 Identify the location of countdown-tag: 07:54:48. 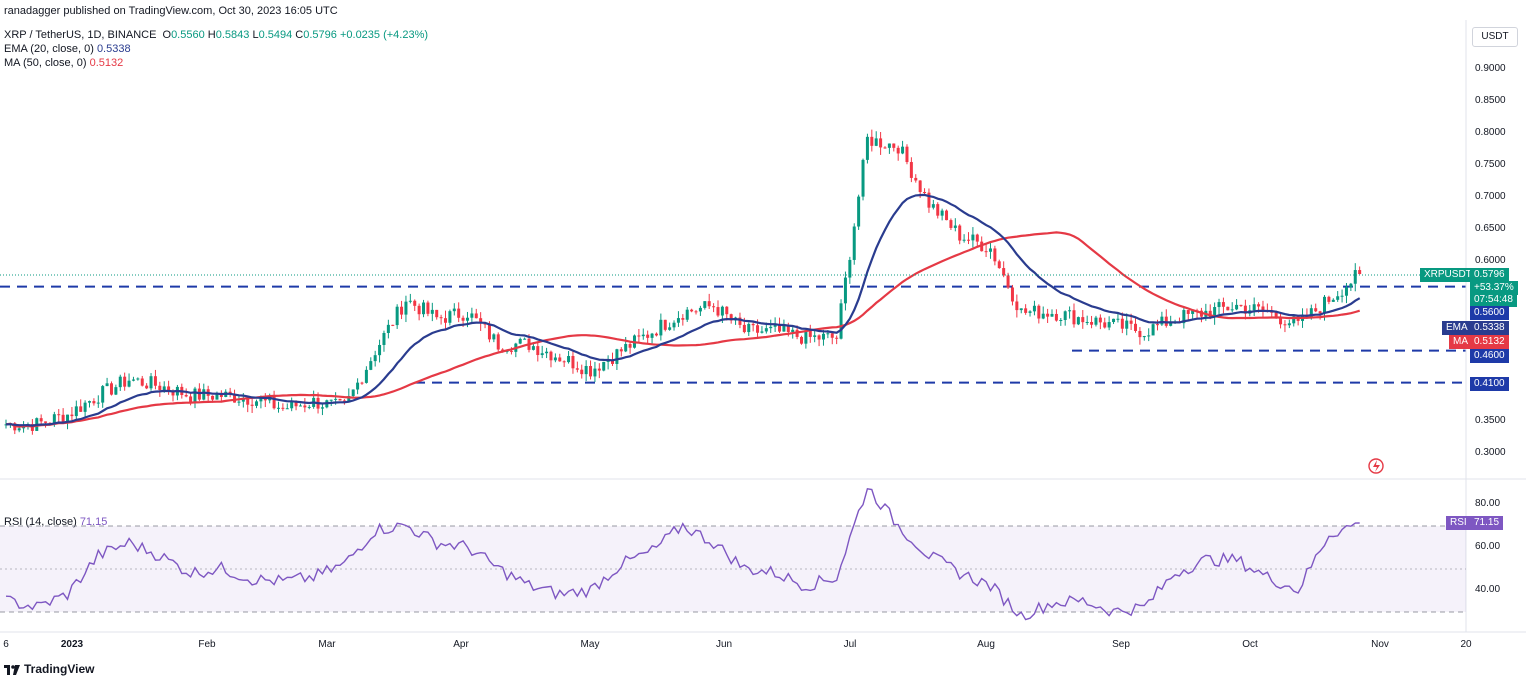
(1493, 300).